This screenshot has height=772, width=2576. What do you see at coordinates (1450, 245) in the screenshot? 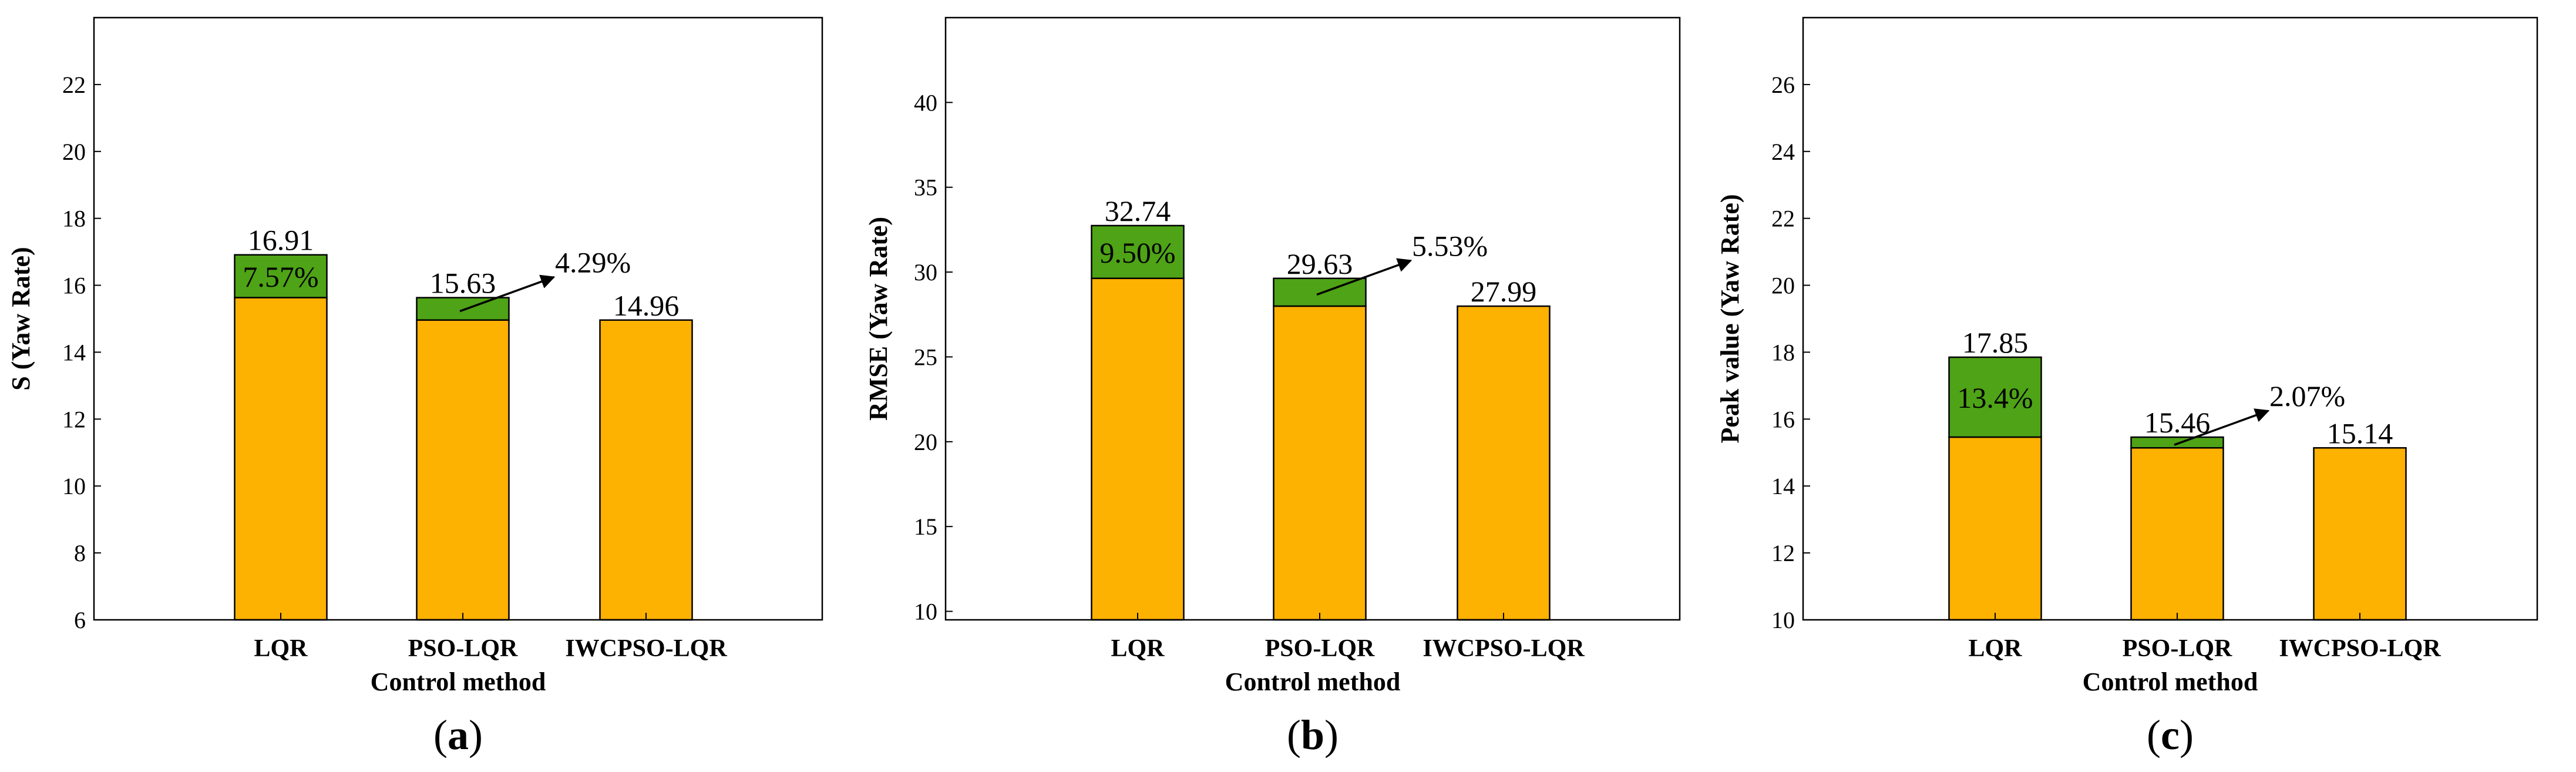
I see `percent-label: 5.53%` at bounding box center [1450, 245].